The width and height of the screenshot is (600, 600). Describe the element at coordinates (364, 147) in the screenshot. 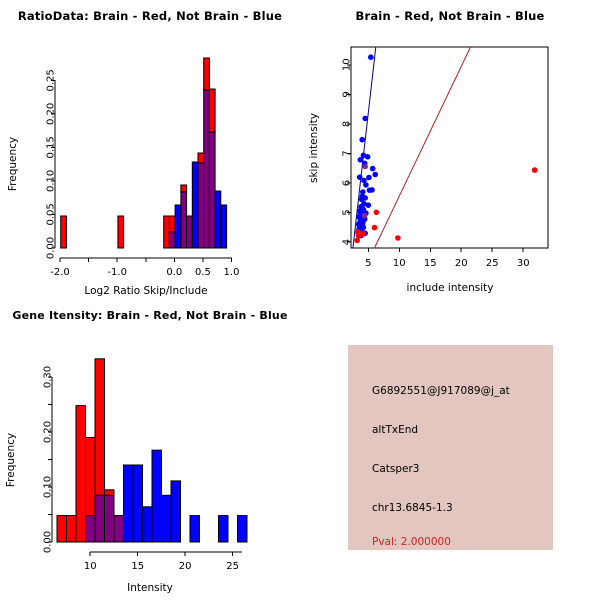

I see `not-brain-fit-line` at that location.